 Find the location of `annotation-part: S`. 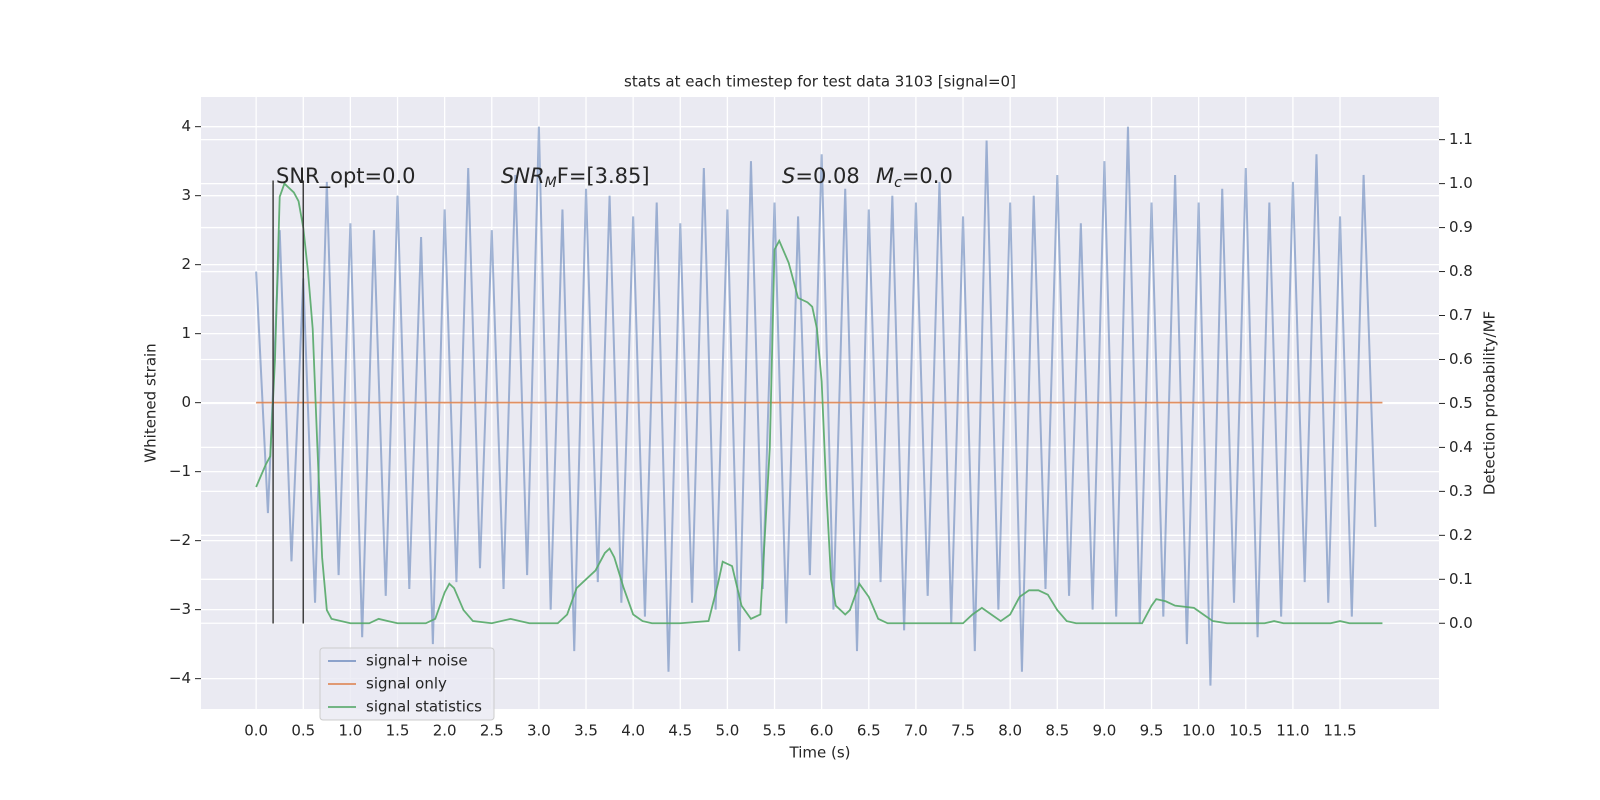

annotation-part: S is located at coordinates (788, 176).